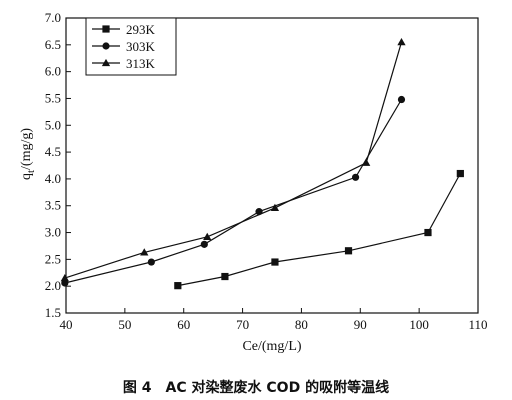 This screenshot has height=400, width=512. What do you see at coordinates (242, 324) in the screenshot?
I see `x-tick-label: 70` at bounding box center [242, 324].